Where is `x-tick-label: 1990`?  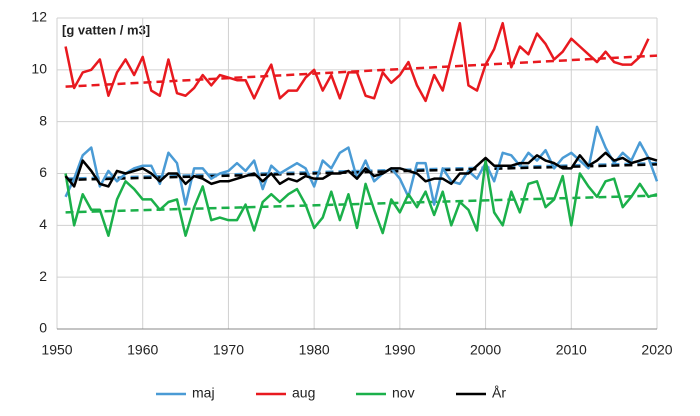 x-tick-label: 1990 is located at coordinates (399, 350).